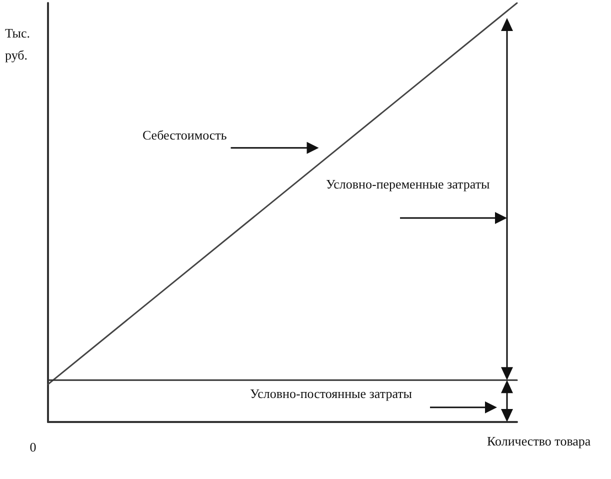 The image size is (611, 479). Describe the element at coordinates (331, 393) in the screenshot. I see `annotation: Условно-постоянные затраты` at that location.